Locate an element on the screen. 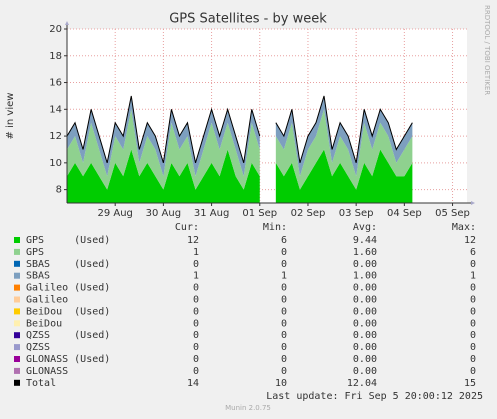 The width and height of the screenshot is (497, 419). legend-name: GLONASS is located at coordinates (47, 371).